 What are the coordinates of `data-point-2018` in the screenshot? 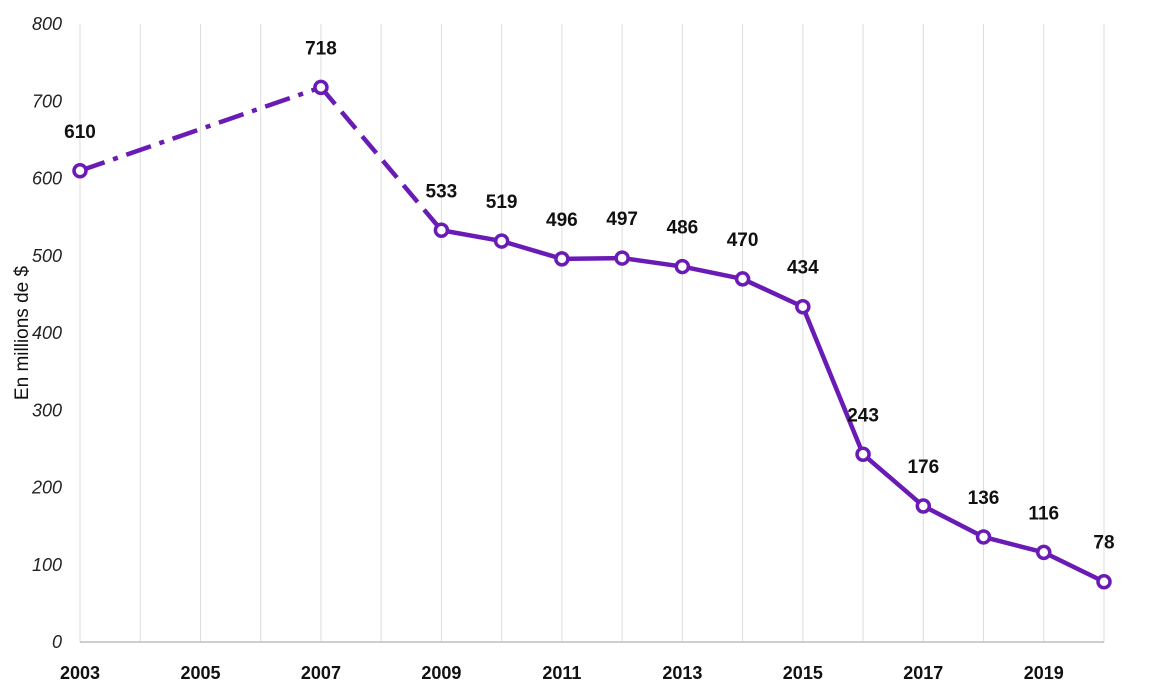 It's located at (983, 537).